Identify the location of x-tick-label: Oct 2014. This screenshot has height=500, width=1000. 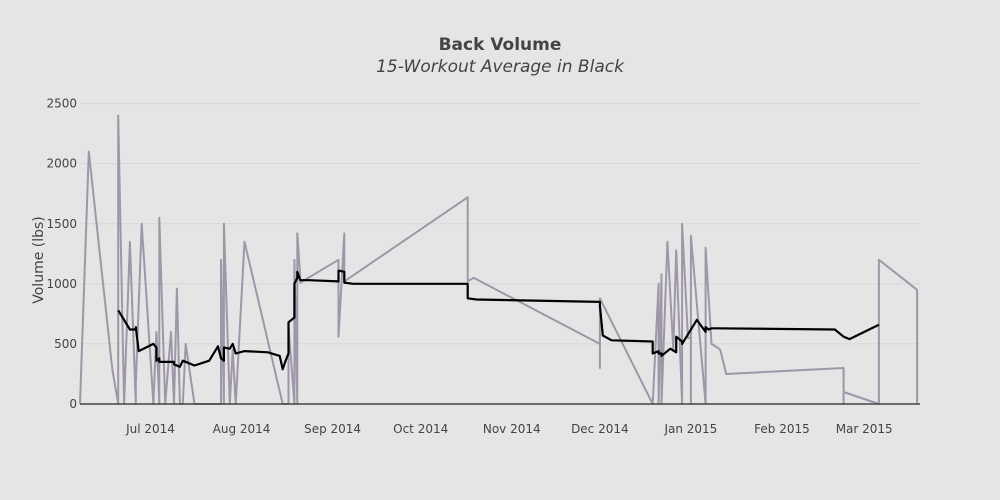
(420, 429).